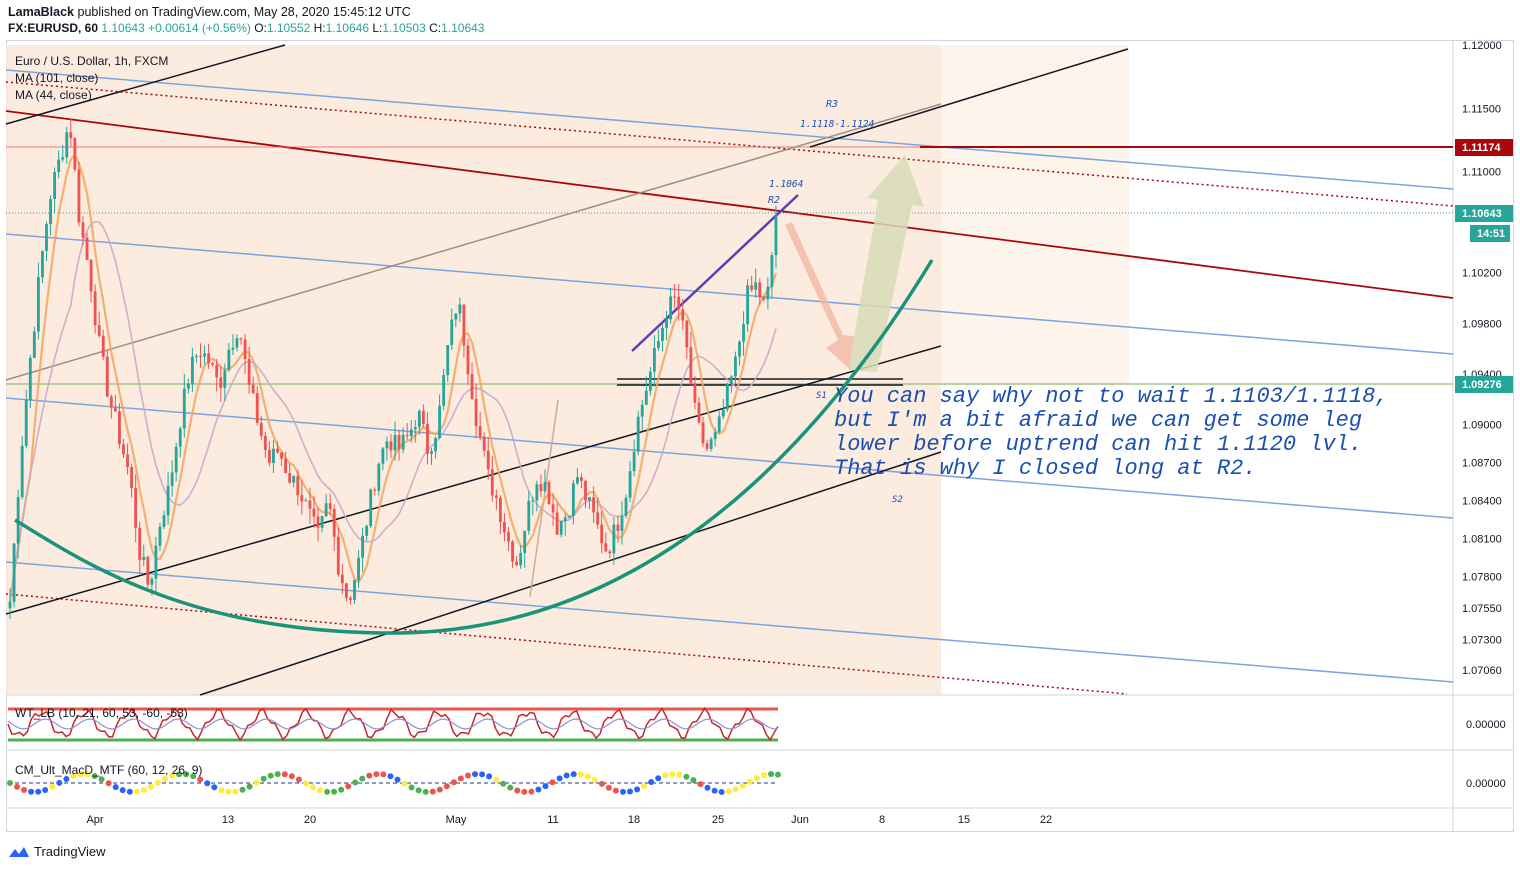 The height and width of the screenshot is (870, 1520). What do you see at coordinates (145, 84) in the screenshot?
I see `black-channel-top-left` at bounding box center [145, 84].